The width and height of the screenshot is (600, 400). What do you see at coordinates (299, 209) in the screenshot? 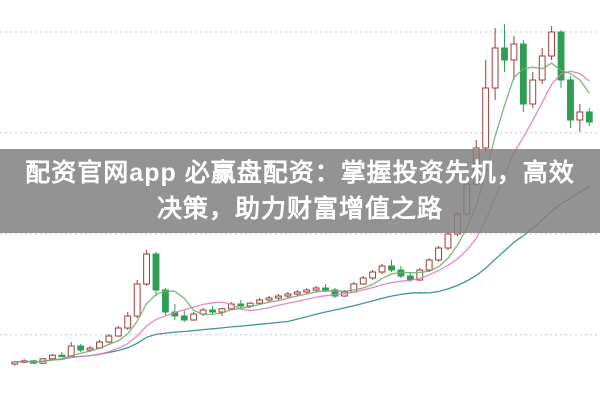
I see `banner-title-line2: 决策，助力财富增值之路` at bounding box center [299, 209].